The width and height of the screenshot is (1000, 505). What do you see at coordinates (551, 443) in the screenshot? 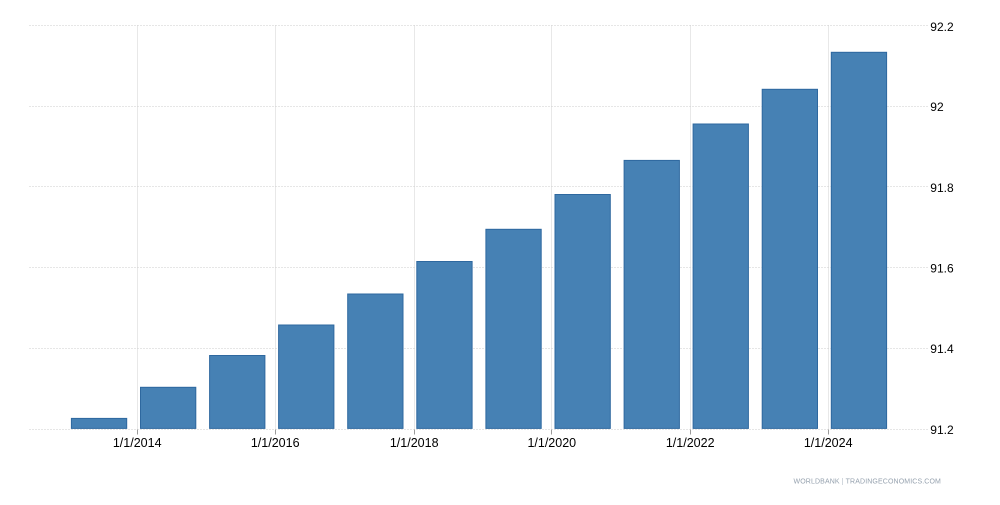
I see `svg-text: 1/1/2020` at bounding box center [551, 443].